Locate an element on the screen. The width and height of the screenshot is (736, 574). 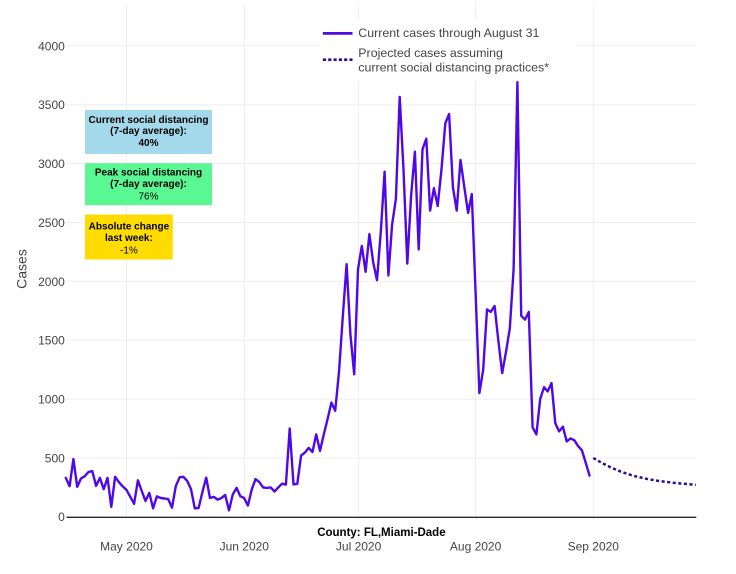
svg-text: 3500 is located at coordinates (51, 105).